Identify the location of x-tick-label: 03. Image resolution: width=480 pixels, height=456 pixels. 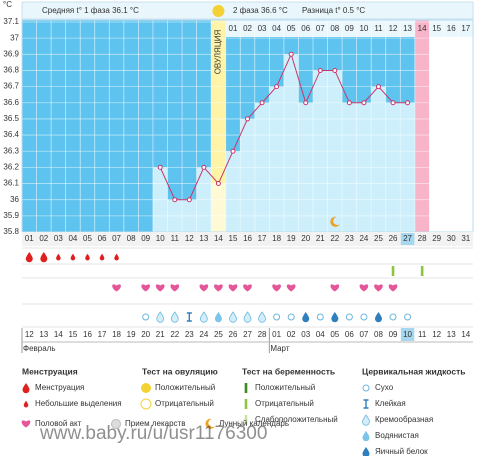
(58, 238).